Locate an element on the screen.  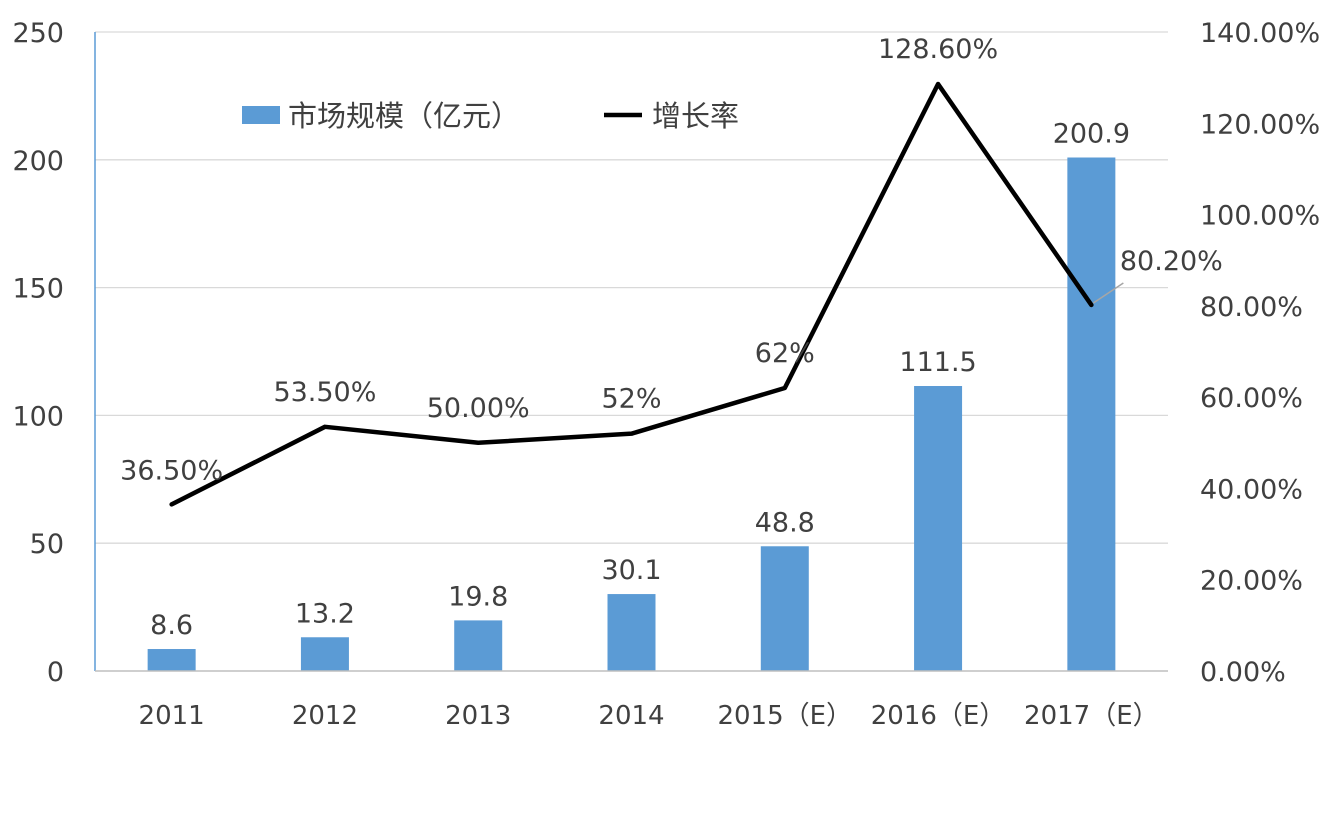
y-right-tick-label: 140.00% is located at coordinates (1260, 33).